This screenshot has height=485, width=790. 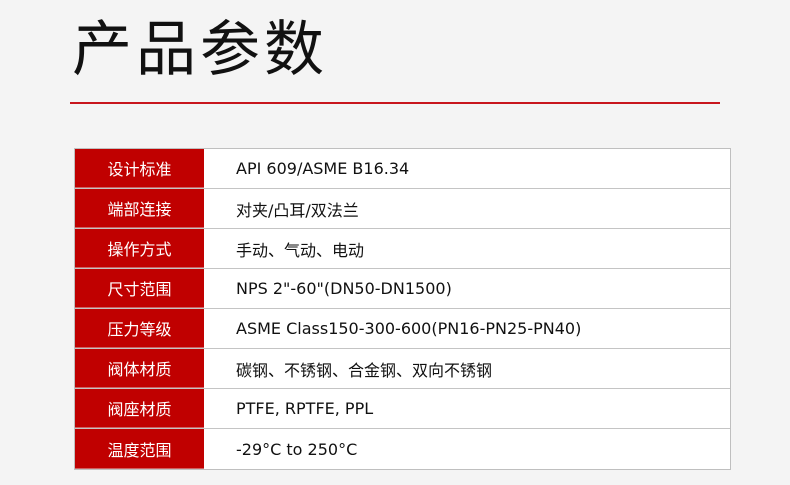 What do you see at coordinates (139, 449) in the screenshot?
I see `row-label: 温度范围` at bounding box center [139, 449].